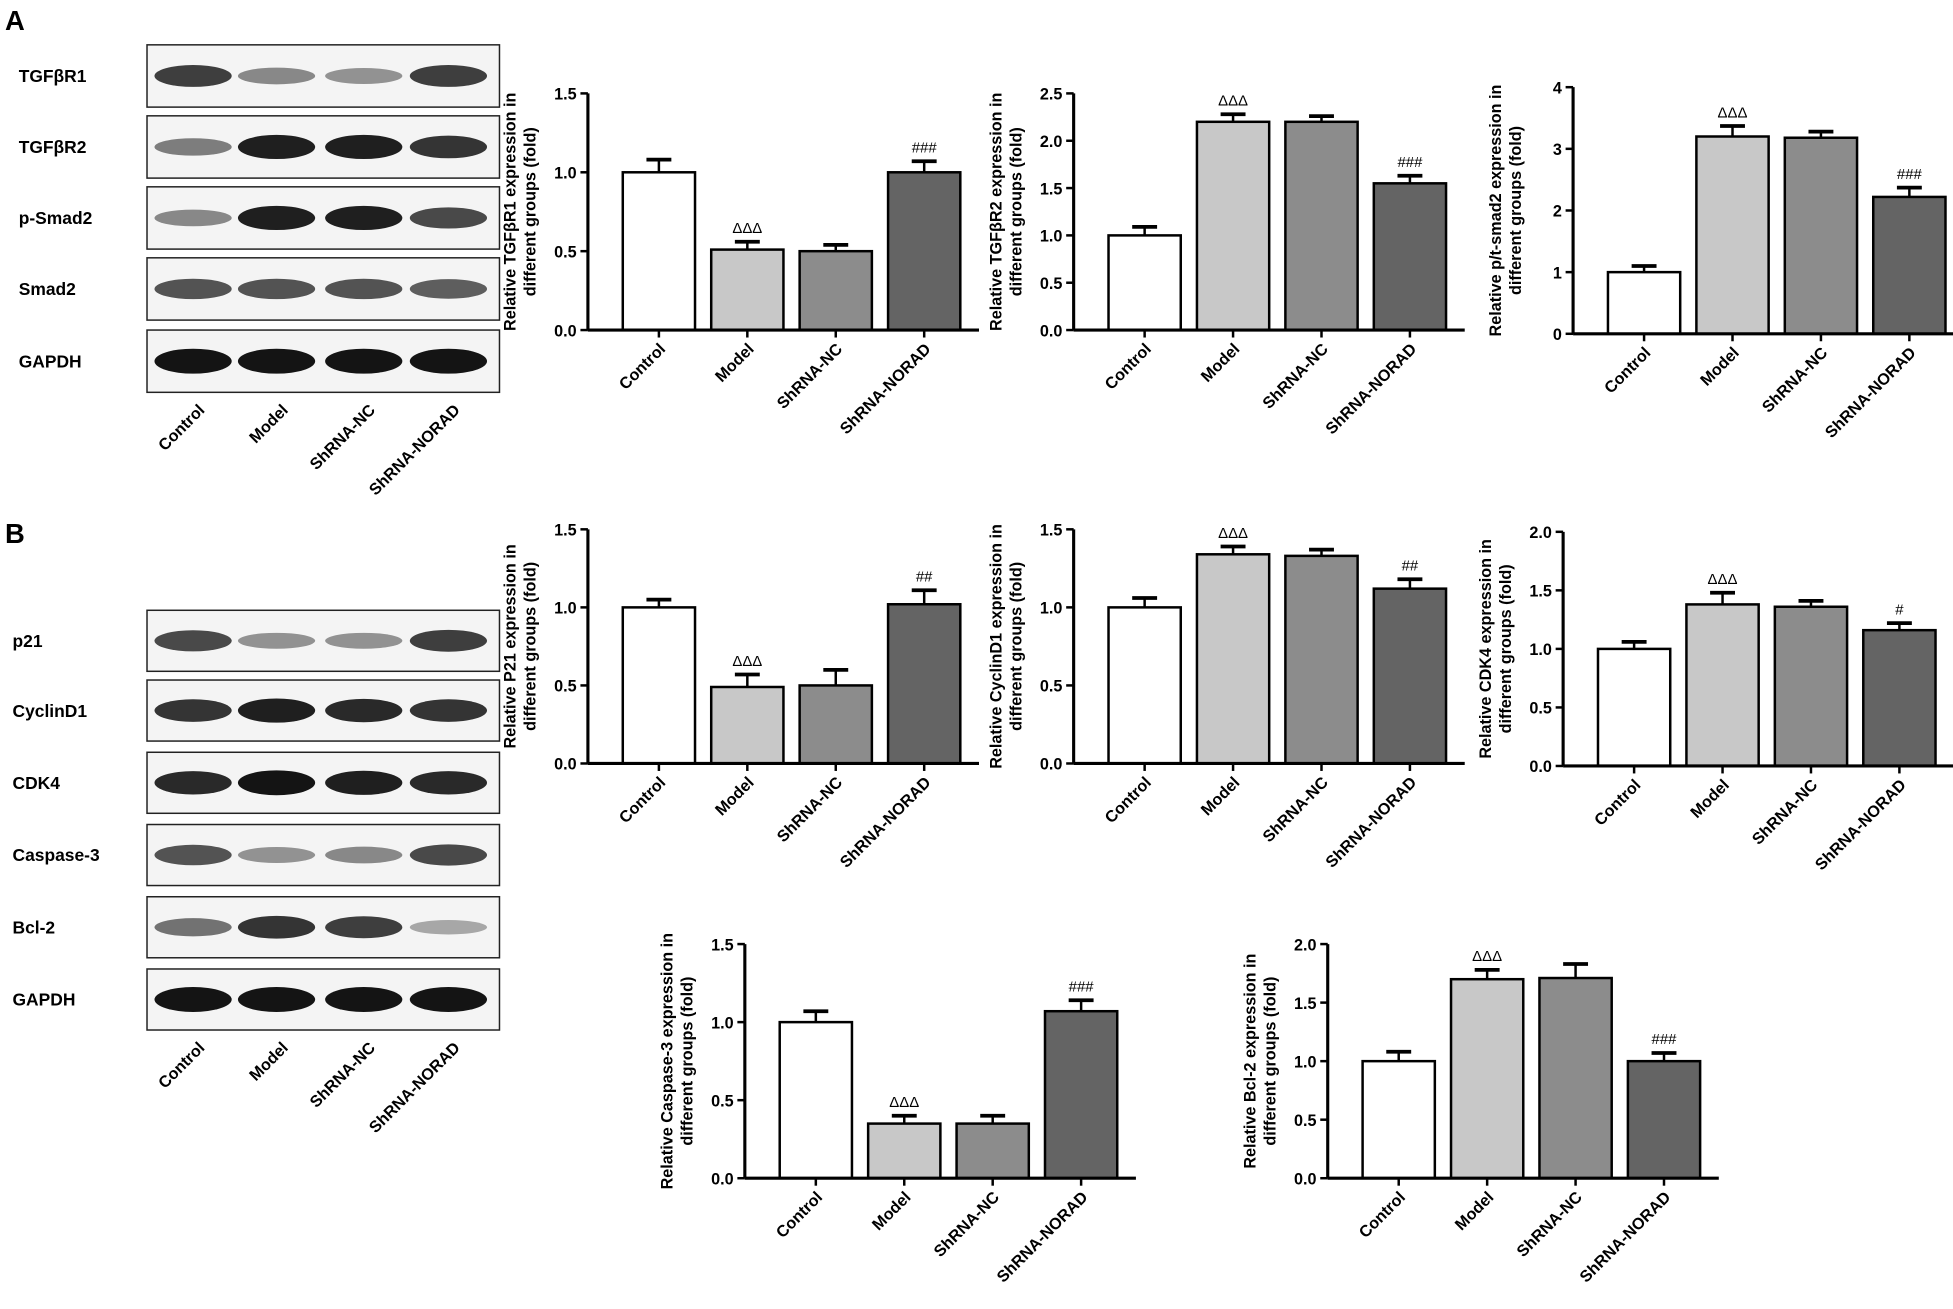 This screenshot has height=1309, width=1953. What do you see at coordinates (53, 76) in the screenshot?
I see `blot-row-label: TGFβR1` at bounding box center [53, 76].